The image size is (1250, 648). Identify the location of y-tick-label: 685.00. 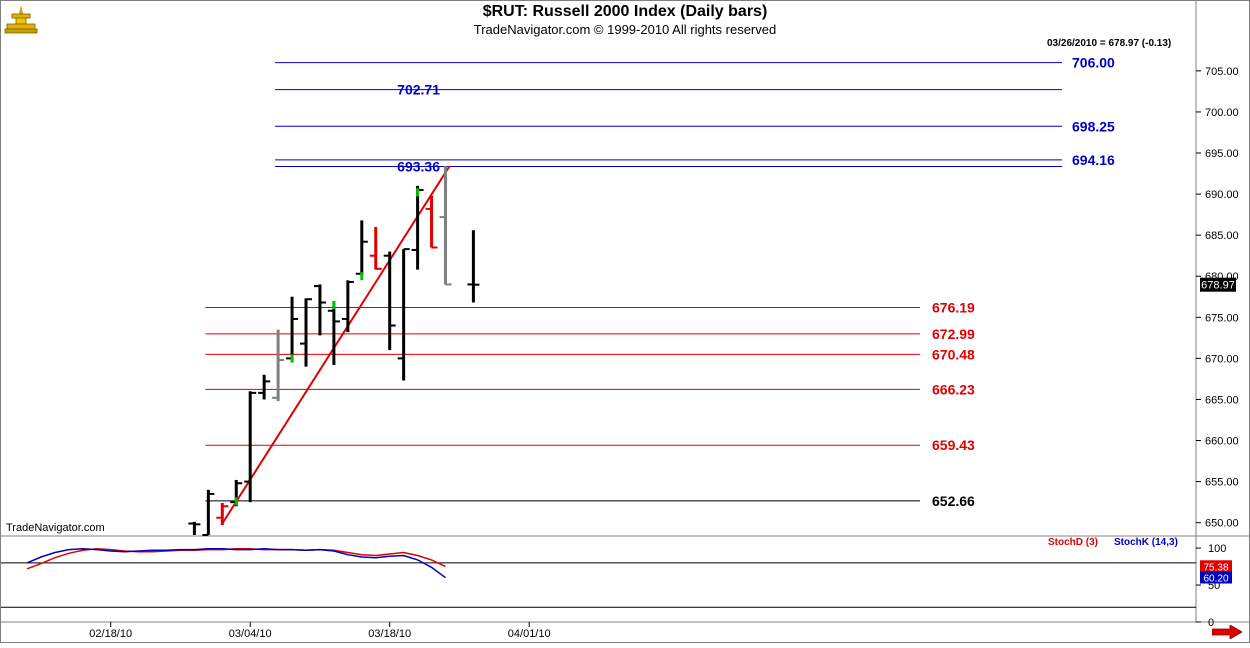
(1222, 236).